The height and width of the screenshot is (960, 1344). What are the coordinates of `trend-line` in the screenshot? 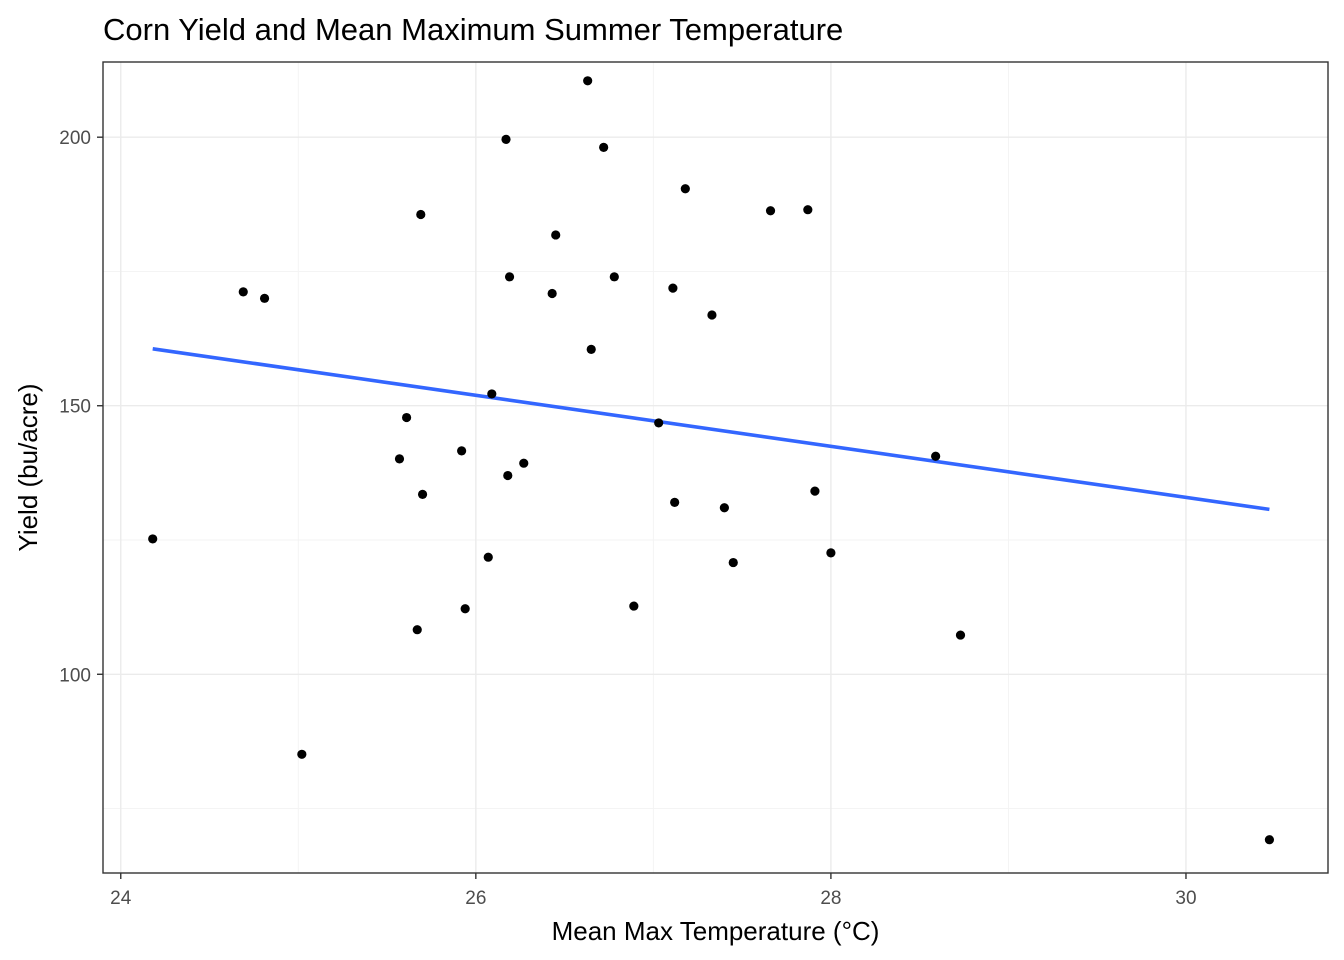 It's located at (711, 429).